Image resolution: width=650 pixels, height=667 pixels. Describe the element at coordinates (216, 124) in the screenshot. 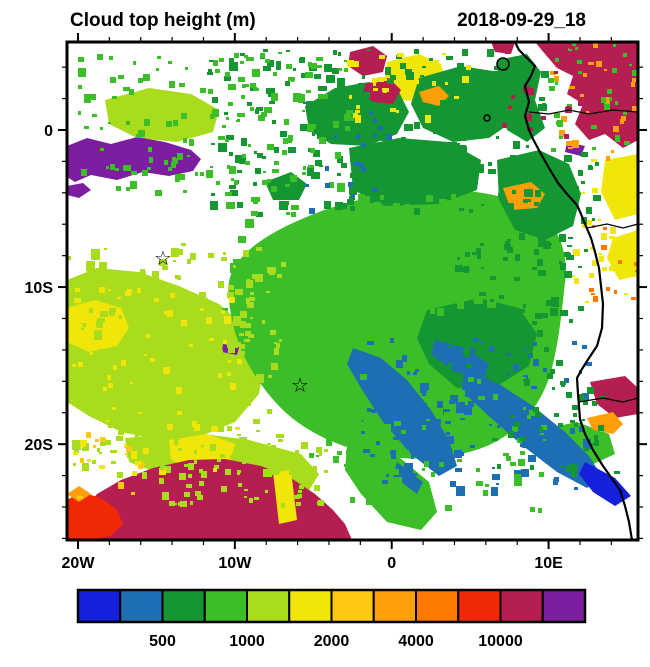

I see `cloud-speckle-group` at that location.